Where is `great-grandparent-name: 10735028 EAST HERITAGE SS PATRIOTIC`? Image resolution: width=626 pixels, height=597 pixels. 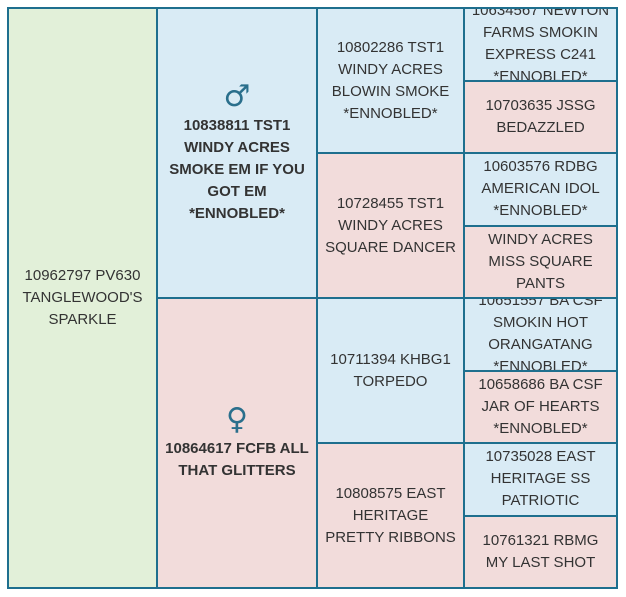
great-grandparent-name: 10735028 EAST HERITAGE SS PATRIOTIC is located at coordinates (540, 479).